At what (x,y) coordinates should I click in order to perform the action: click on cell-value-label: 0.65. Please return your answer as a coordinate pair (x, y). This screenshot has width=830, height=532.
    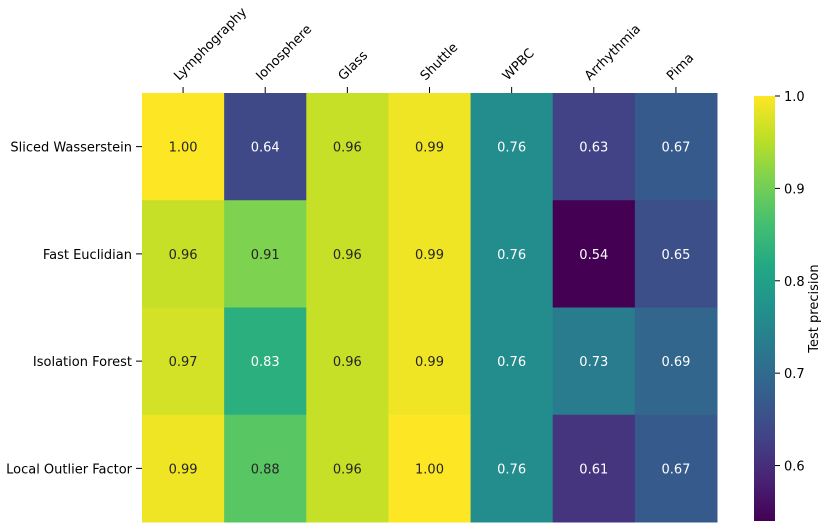
    Looking at the image, I should click on (675, 255).